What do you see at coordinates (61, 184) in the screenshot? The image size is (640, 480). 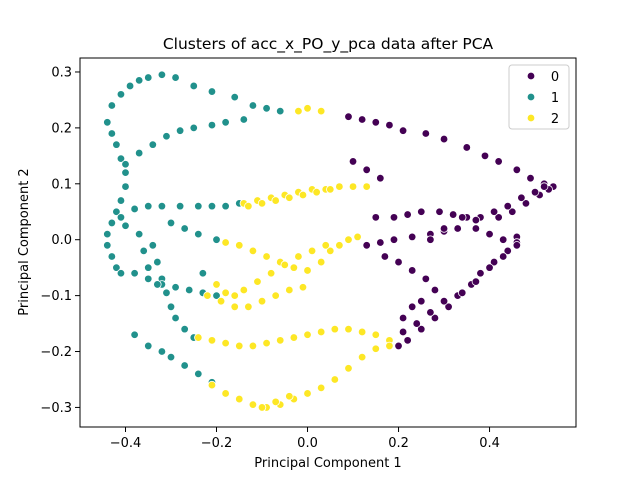 I see `y-tick-label: 0.1` at bounding box center [61, 184].